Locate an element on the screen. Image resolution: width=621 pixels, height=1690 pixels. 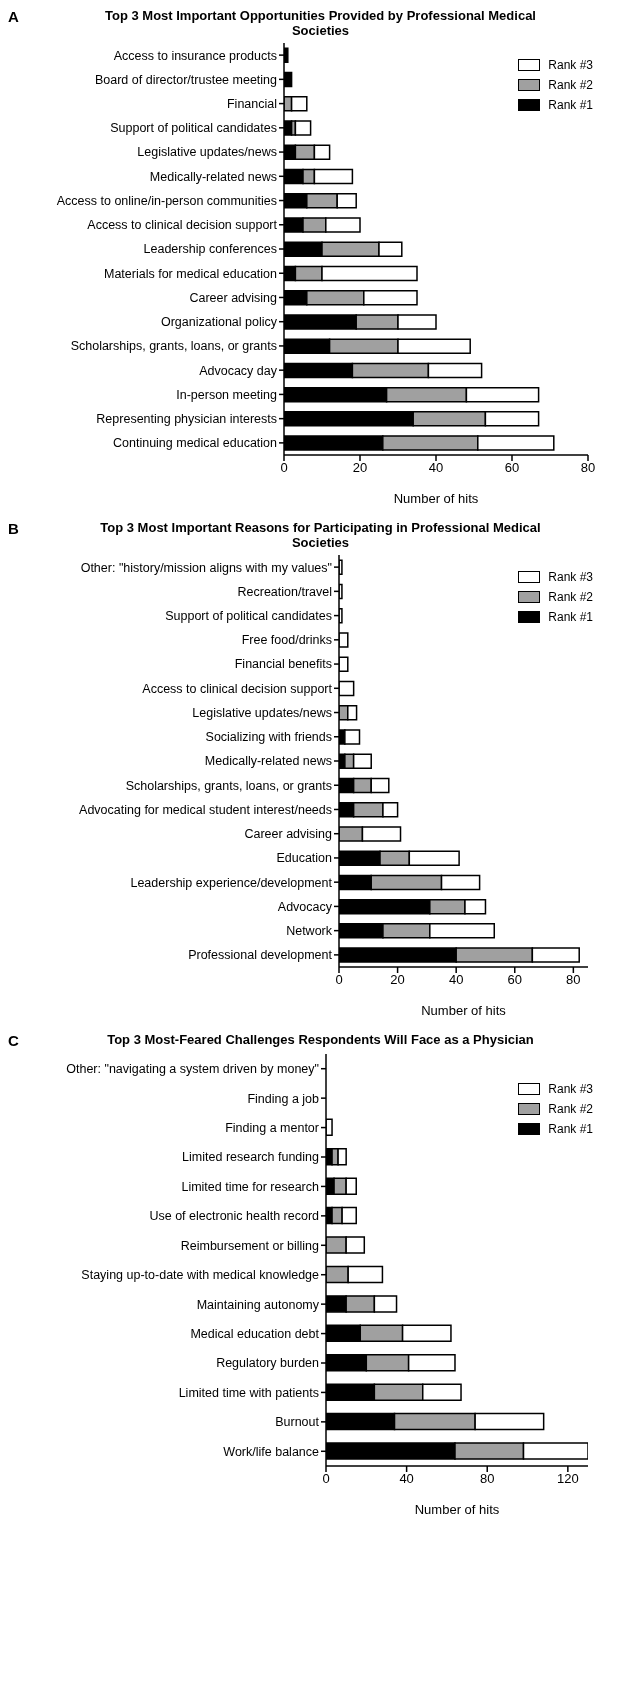
y-tick-label: Leadership experience/development is located at coordinates (231, 882).